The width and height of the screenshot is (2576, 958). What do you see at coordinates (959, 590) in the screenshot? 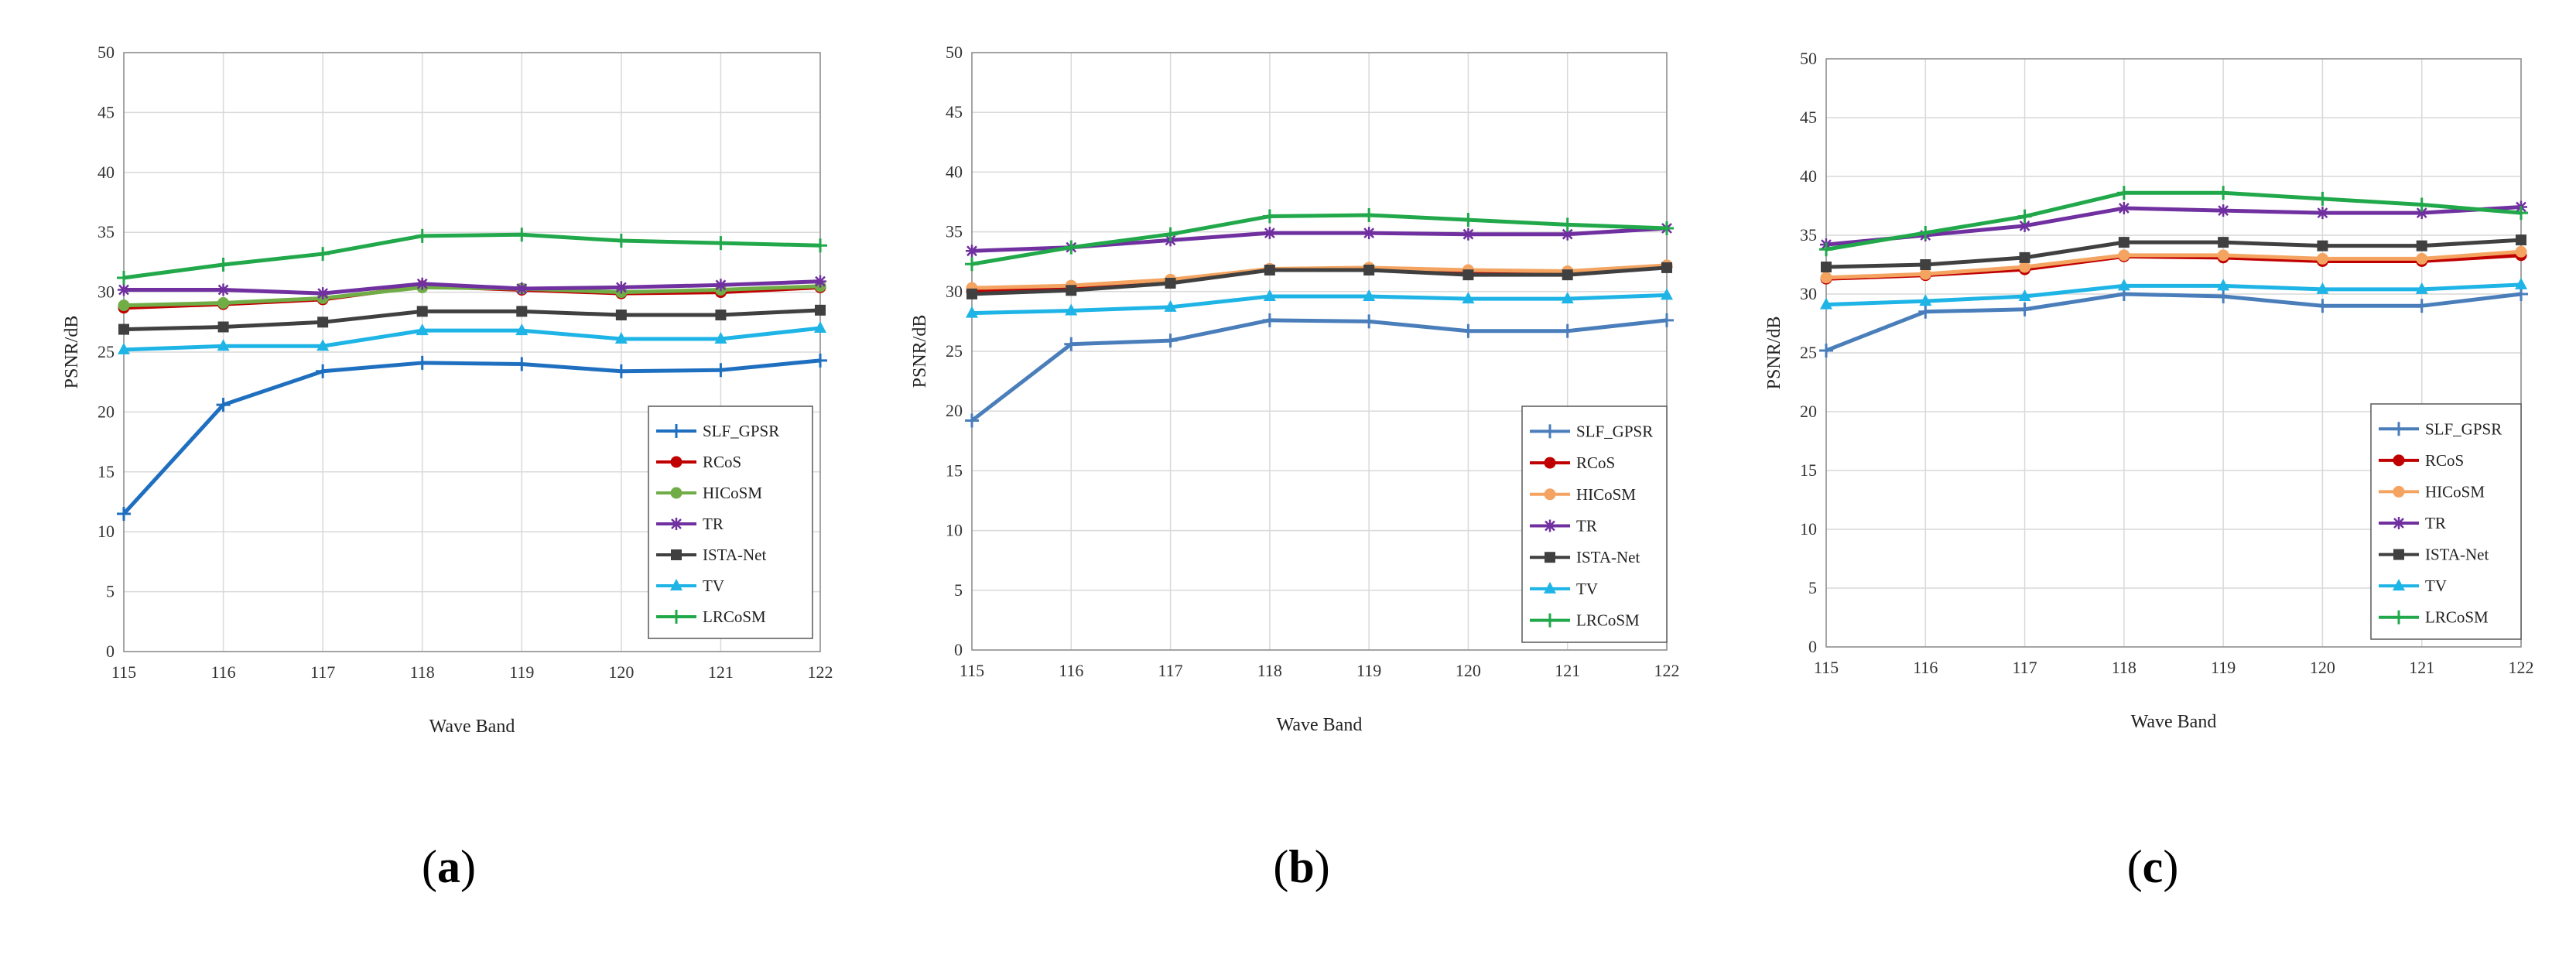
I see `panel-b-ytick-label: 5` at bounding box center [959, 590].